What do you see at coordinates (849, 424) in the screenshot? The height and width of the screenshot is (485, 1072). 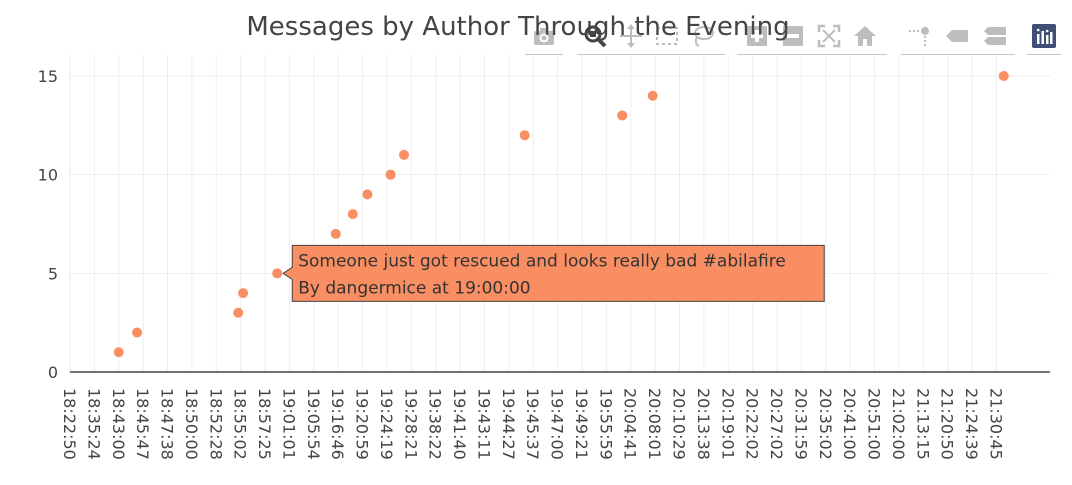 I see `x-tick-label: 20:41:00` at bounding box center [849, 424].